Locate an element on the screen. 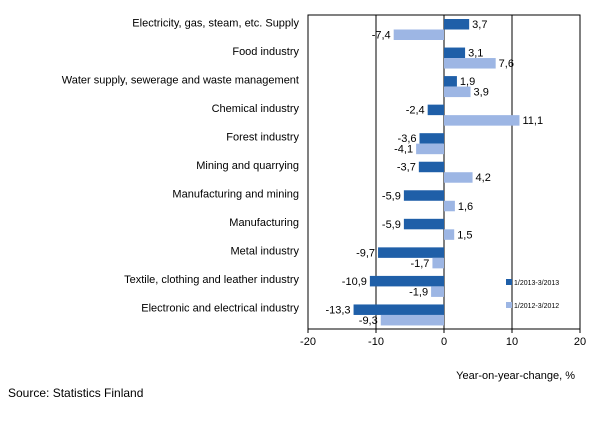  value-label: 11,1 is located at coordinates (532, 121).